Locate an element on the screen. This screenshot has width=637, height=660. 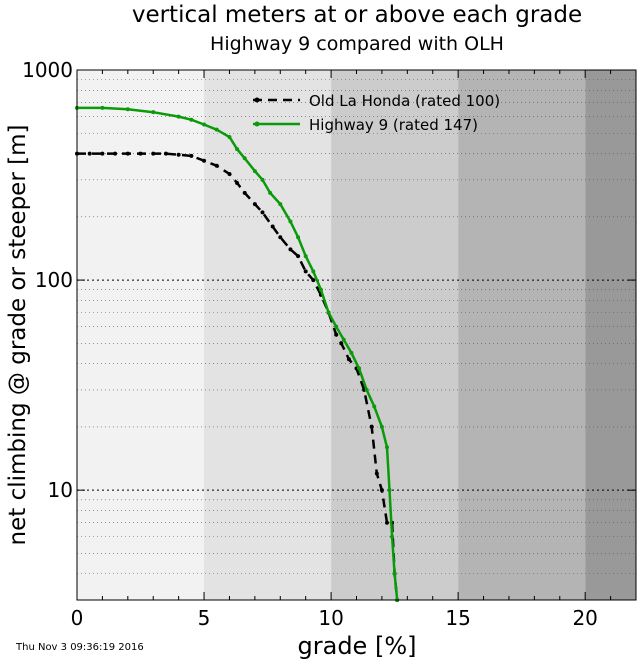
x-tick-label: 0 is located at coordinates (77, 618).